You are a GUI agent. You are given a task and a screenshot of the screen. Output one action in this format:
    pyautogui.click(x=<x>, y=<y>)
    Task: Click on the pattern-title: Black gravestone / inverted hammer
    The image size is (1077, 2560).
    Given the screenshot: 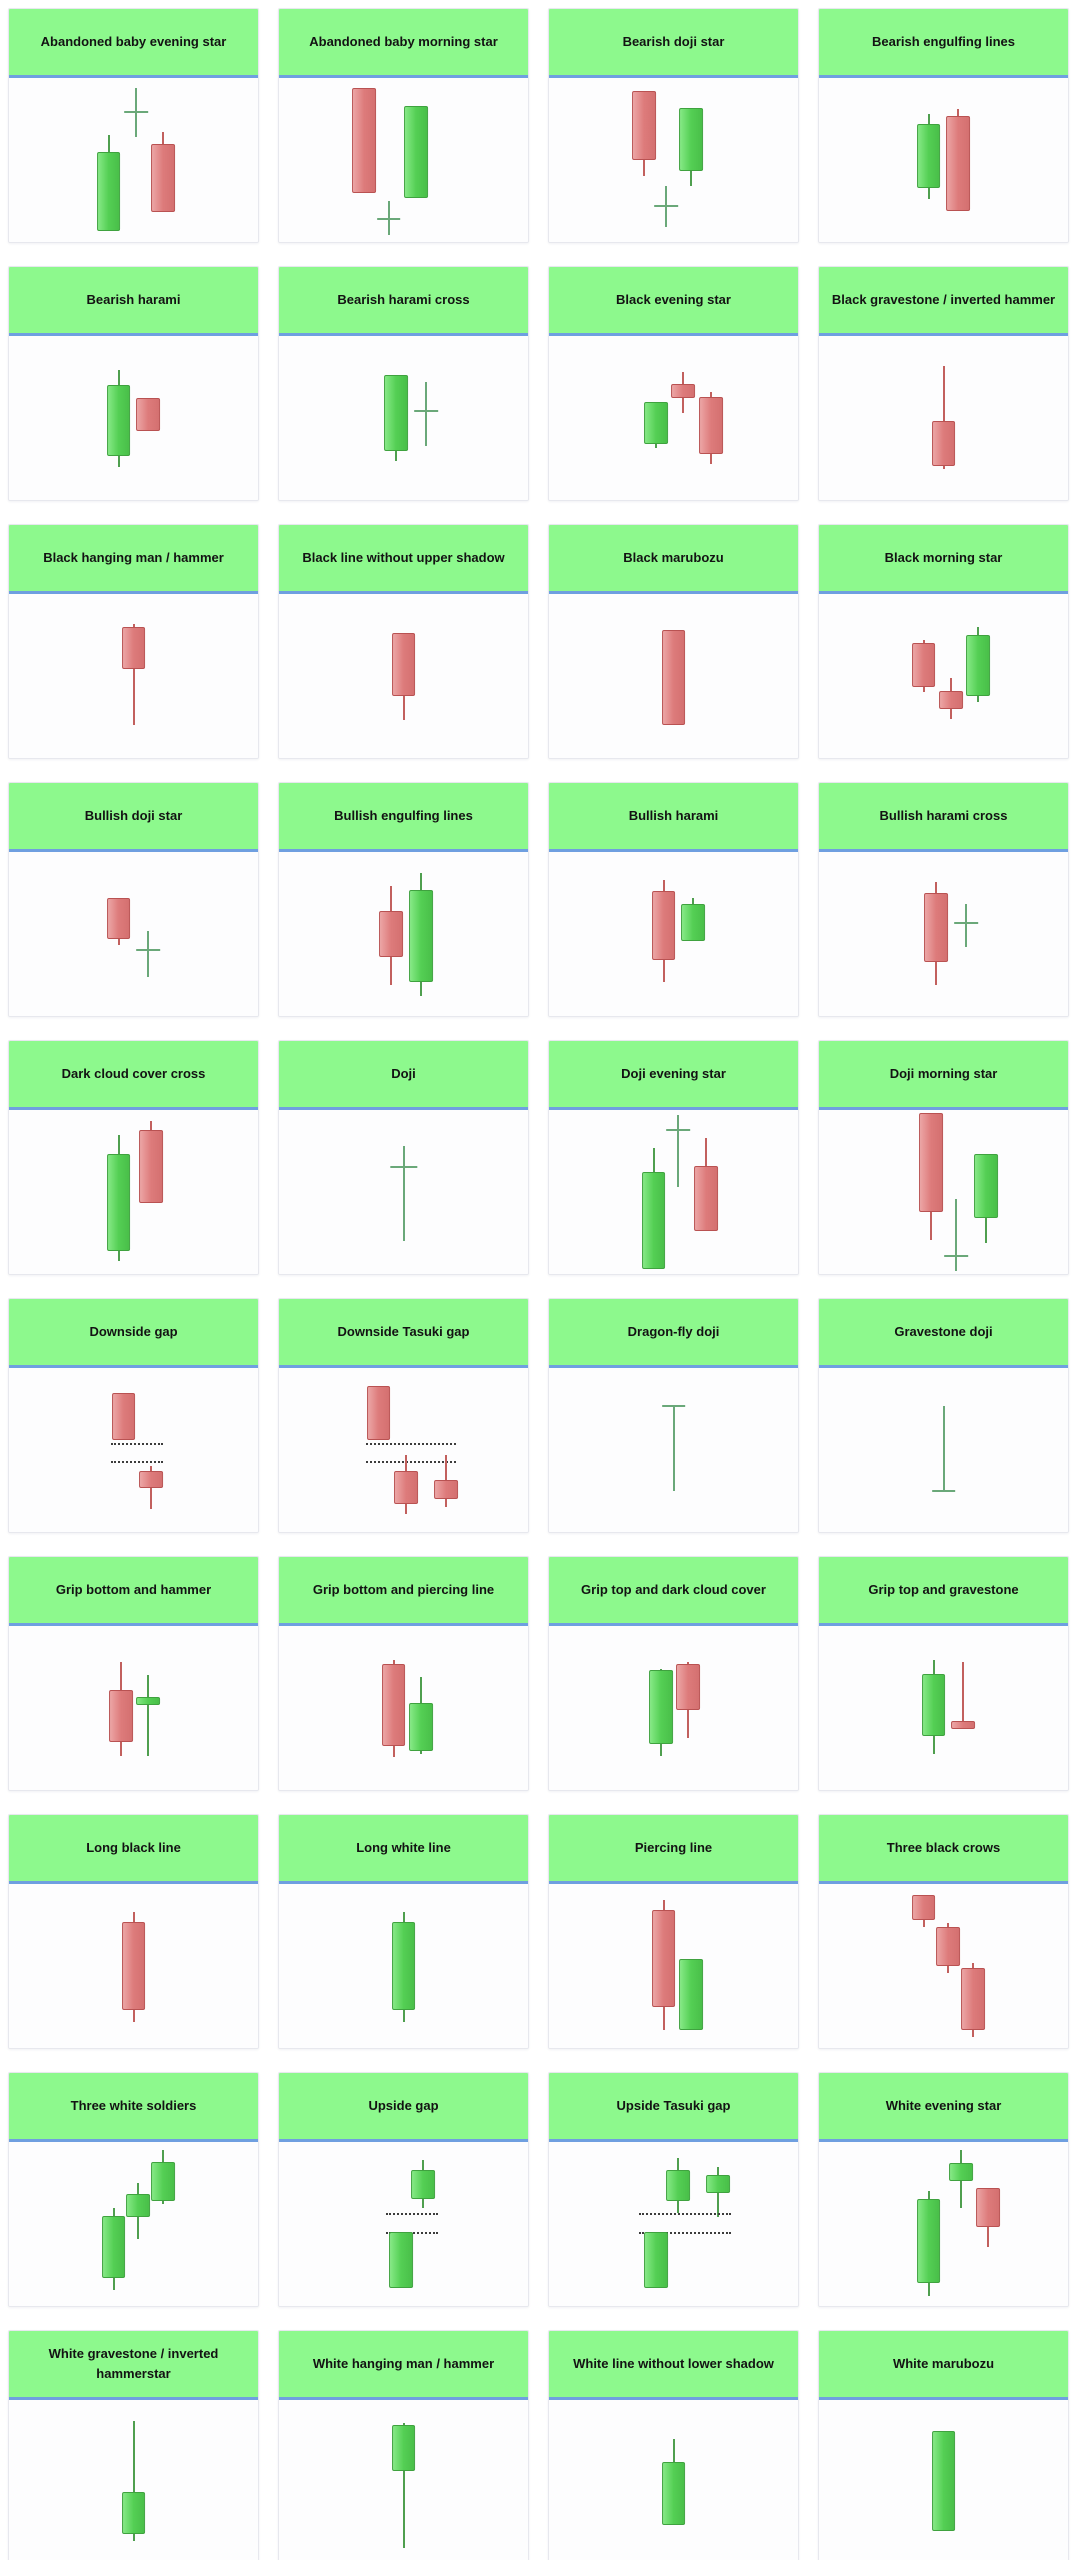 What is the action you would take?
    pyautogui.click(x=943, y=299)
    